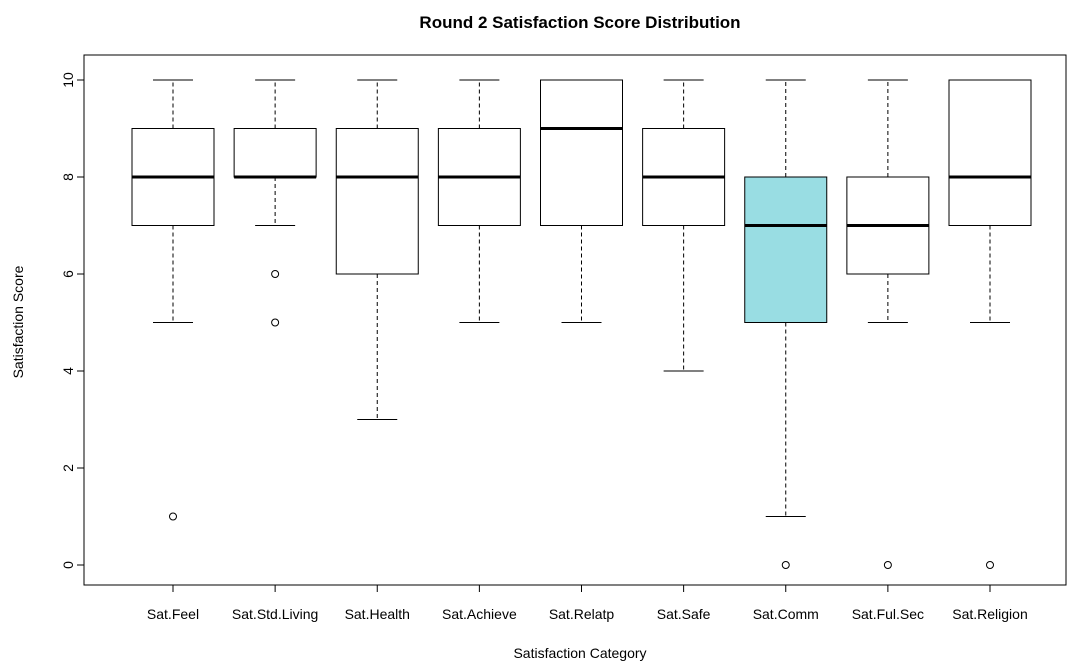 The width and height of the screenshot is (1067, 664). Describe the element at coordinates (72, 320) in the screenshot. I see `y-axis: 0 2 4 6 8 10` at that location.